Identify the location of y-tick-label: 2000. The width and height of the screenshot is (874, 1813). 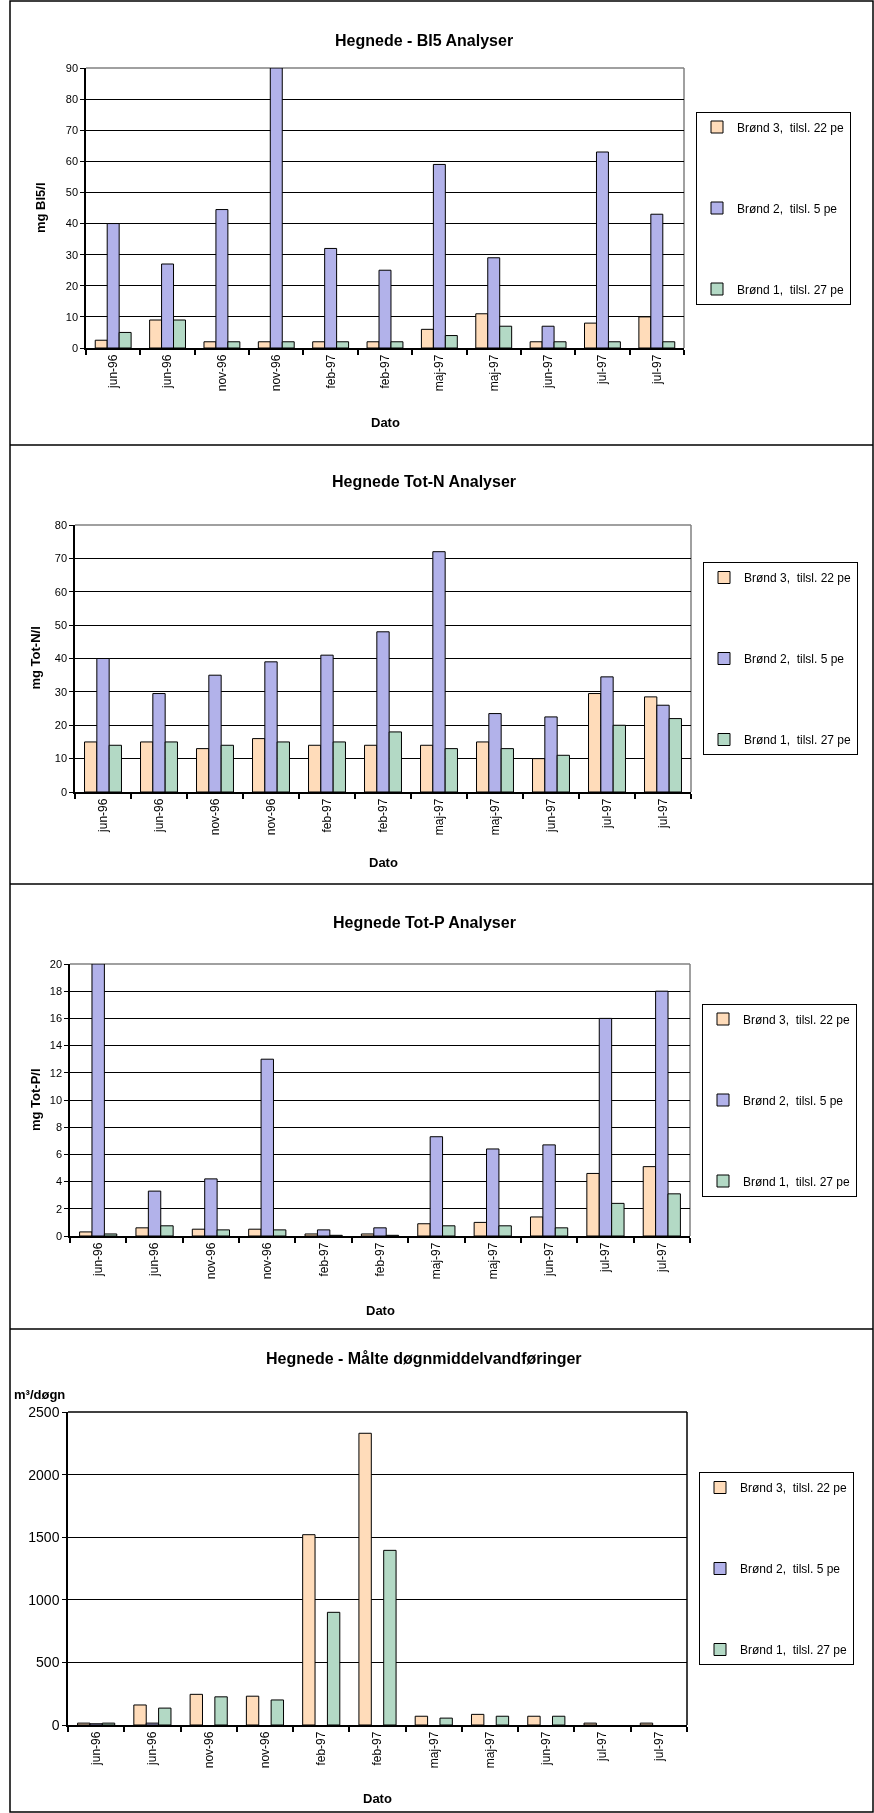
(44, 1474).